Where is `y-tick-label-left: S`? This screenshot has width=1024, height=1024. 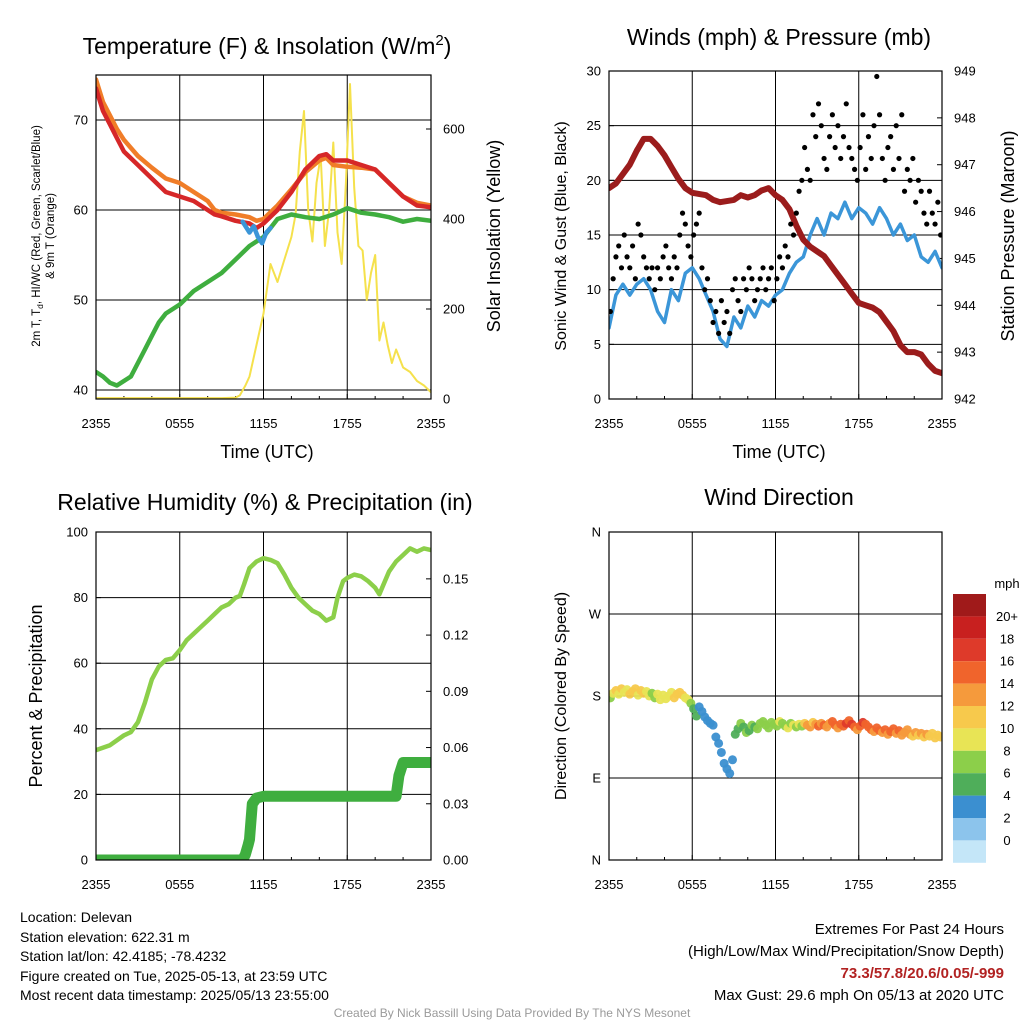
y-tick-label-left: S is located at coordinates (596, 696).